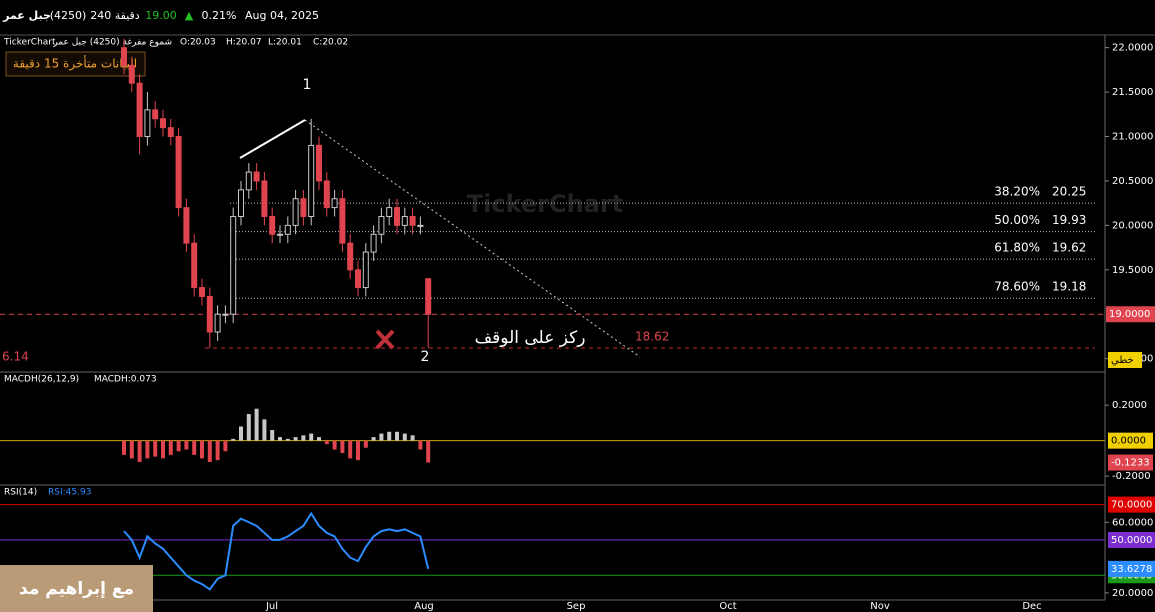 The width and height of the screenshot is (1155, 612). Describe the element at coordinates (545, 204) in the screenshot. I see `watermark: TickerChart` at that location.